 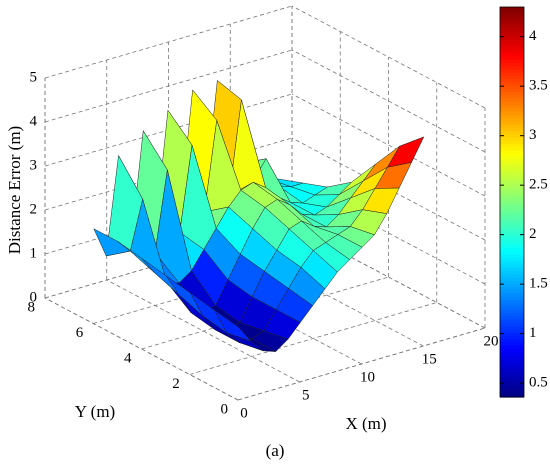 What do you see at coordinates (538, 185) in the screenshot?
I see `colorbar-tick-label: 2.5` at bounding box center [538, 185].